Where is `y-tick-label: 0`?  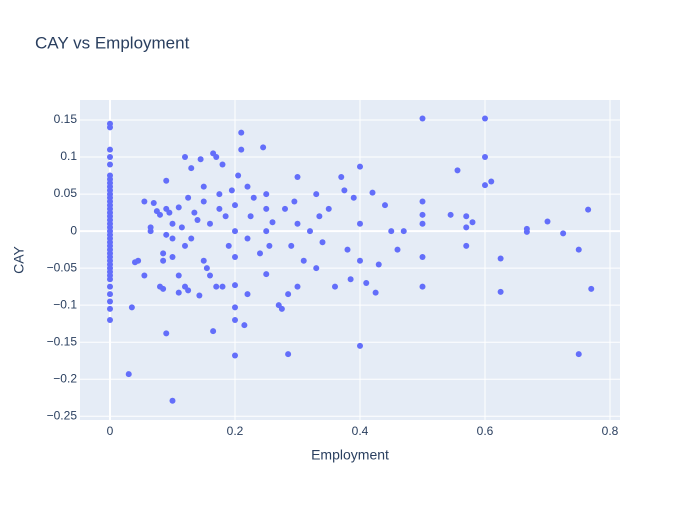 y-tick-label: 0 is located at coordinates (73, 230).